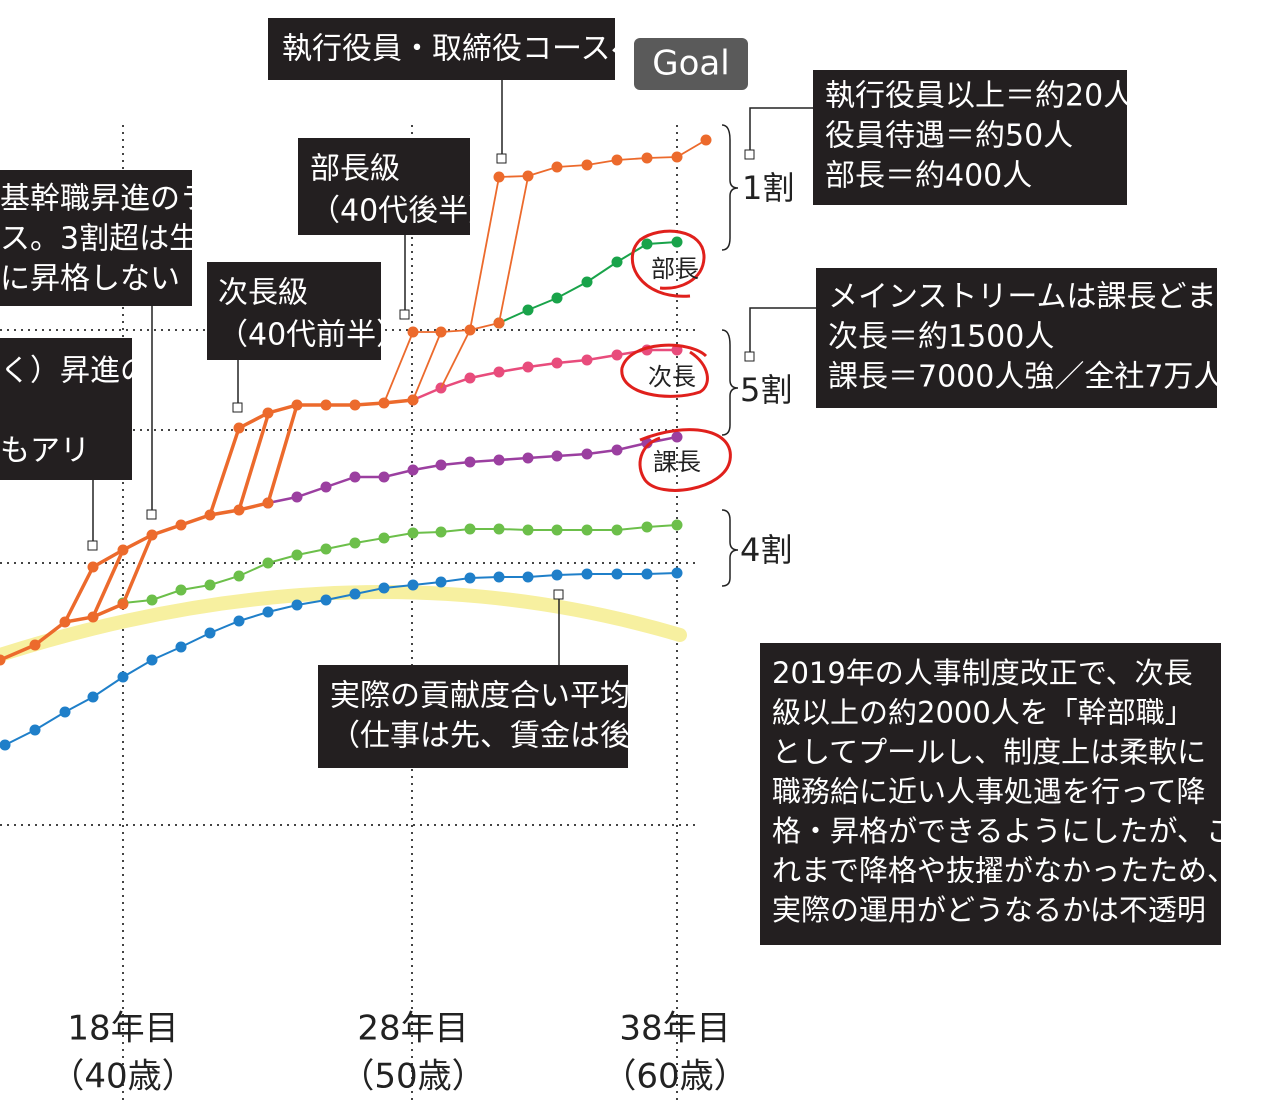 This screenshot has width=1267, height=1103. What do you see at coordinates (766, 390) in the screenshot?
I see `bracket-label: 5割` at bounding box center [766, 390].